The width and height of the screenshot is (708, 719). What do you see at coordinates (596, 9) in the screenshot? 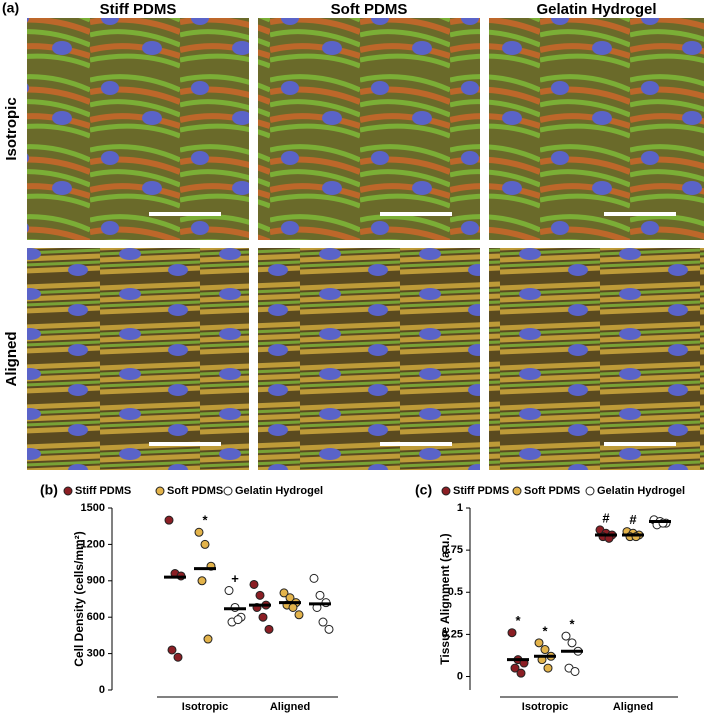
I see `column-header: Gelatin Hydrogel` at bounding box center [596, 9].